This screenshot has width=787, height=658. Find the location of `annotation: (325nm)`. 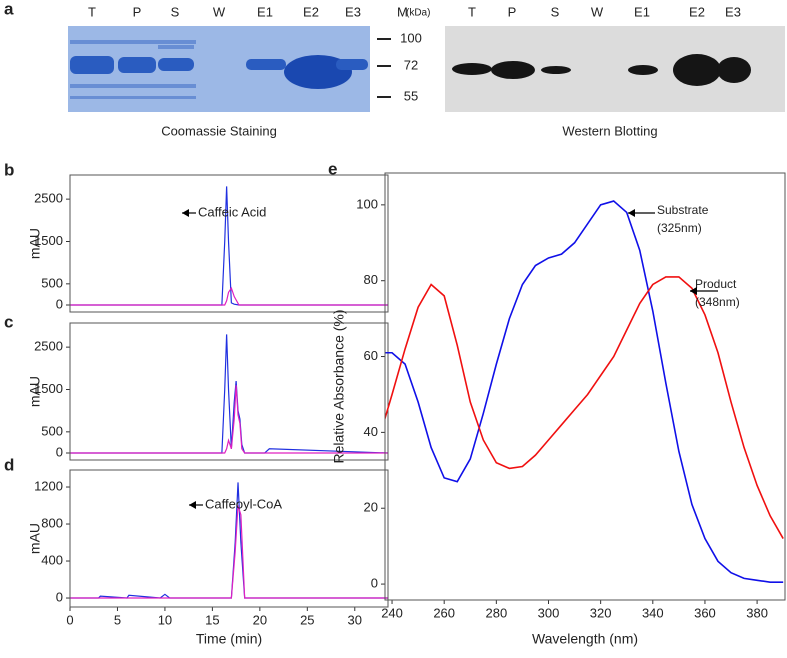

annotation: (325nm) is located at coordinates (679, 228).